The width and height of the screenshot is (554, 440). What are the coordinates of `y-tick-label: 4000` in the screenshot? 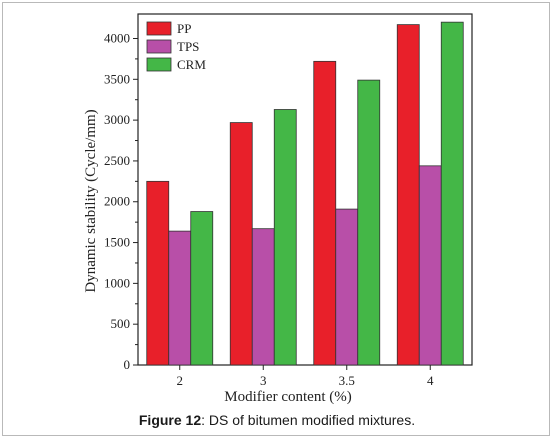 It's located at (117, 37).